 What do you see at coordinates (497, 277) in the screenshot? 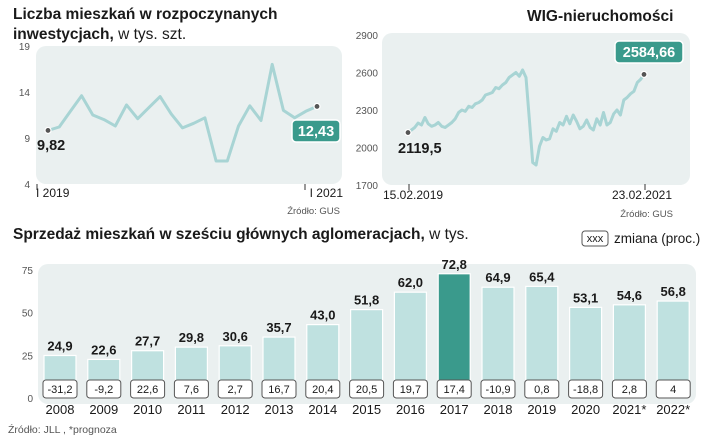
I see `chart3-value-label: 64,9` at bounding box center [497, 277].